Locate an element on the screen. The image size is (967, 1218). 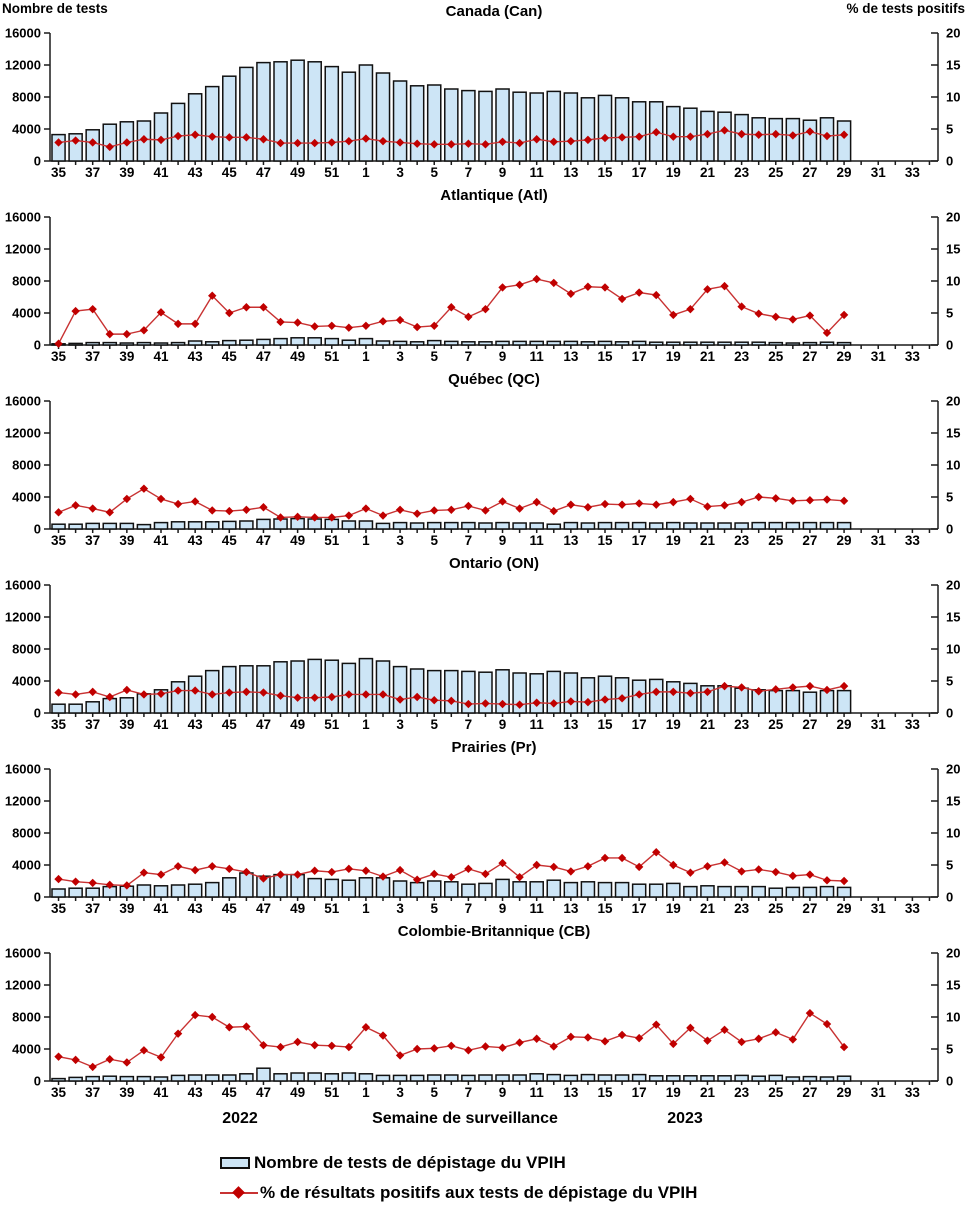
svg-text: 27 is located at coordinates (809, 908).